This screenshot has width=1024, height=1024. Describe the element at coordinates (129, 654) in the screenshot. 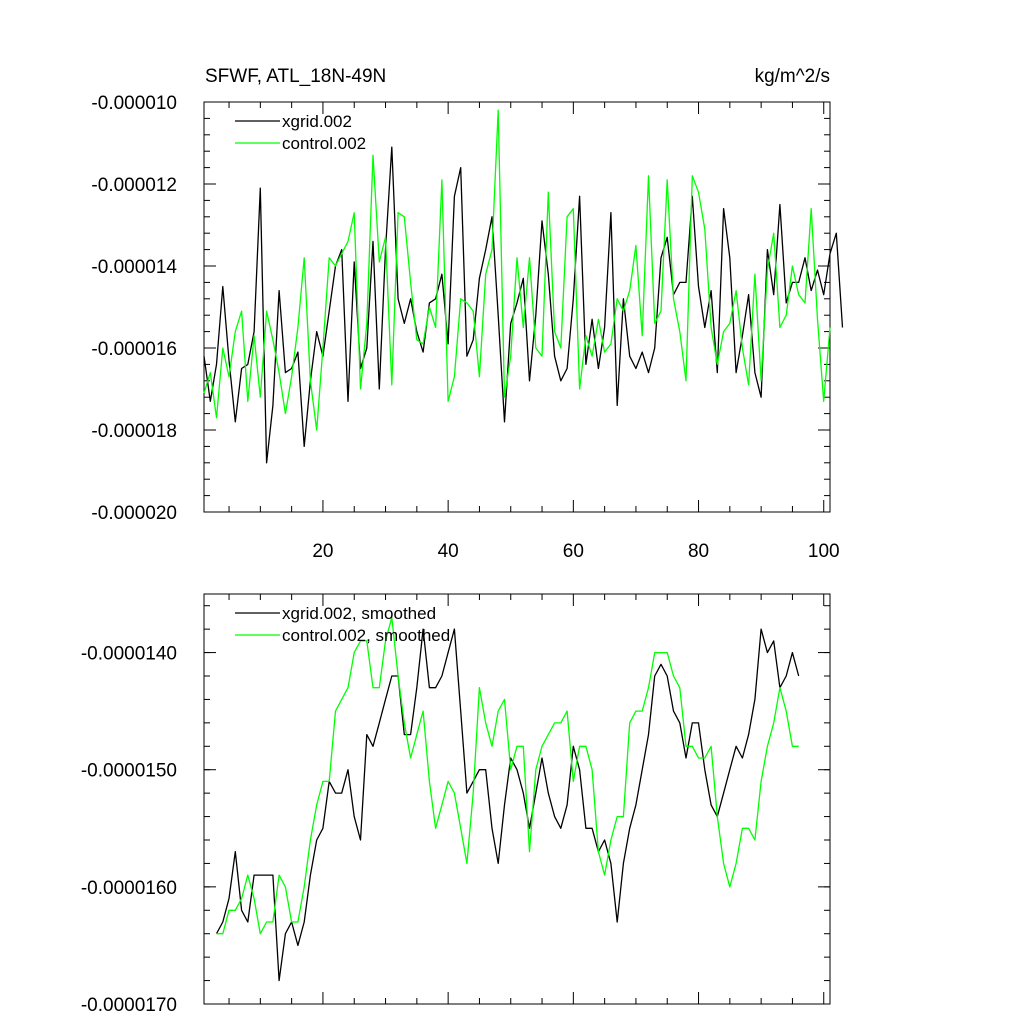

I see `y-tick-label: -0.0000140` at that location.